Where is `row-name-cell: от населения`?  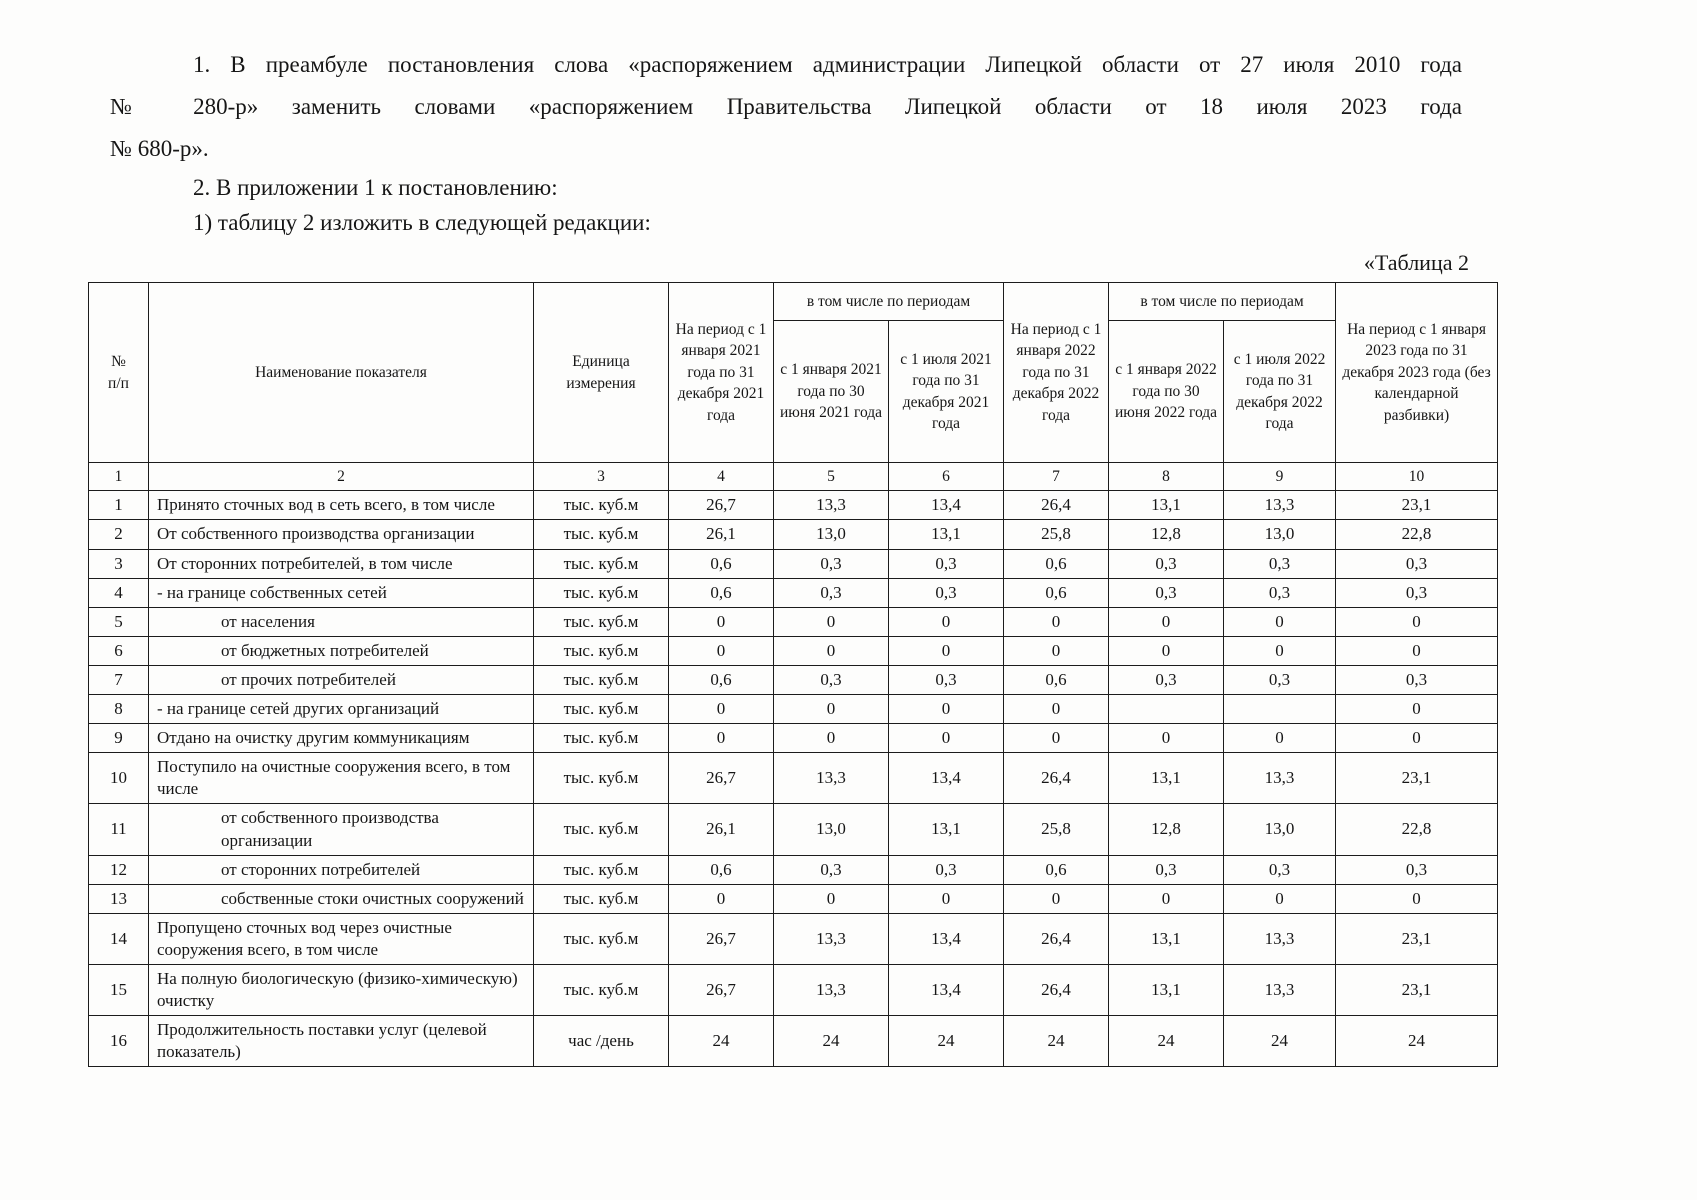
row-name-cell: от населения is located at coordinates (341, 621).